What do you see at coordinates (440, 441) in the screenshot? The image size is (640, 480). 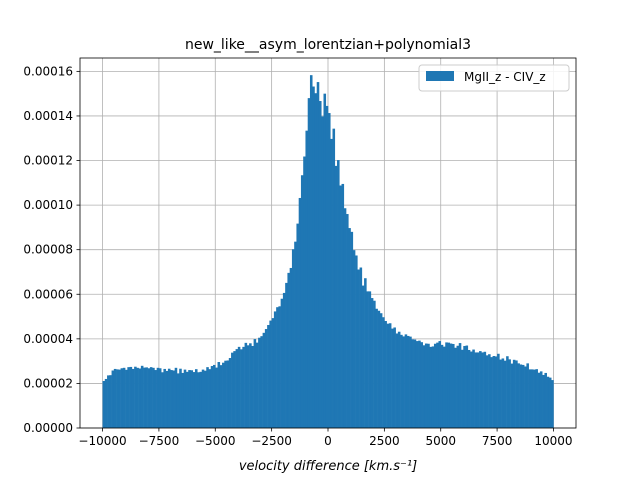 I see `x-tick-label: 5000` at bounding box center [440, 441].